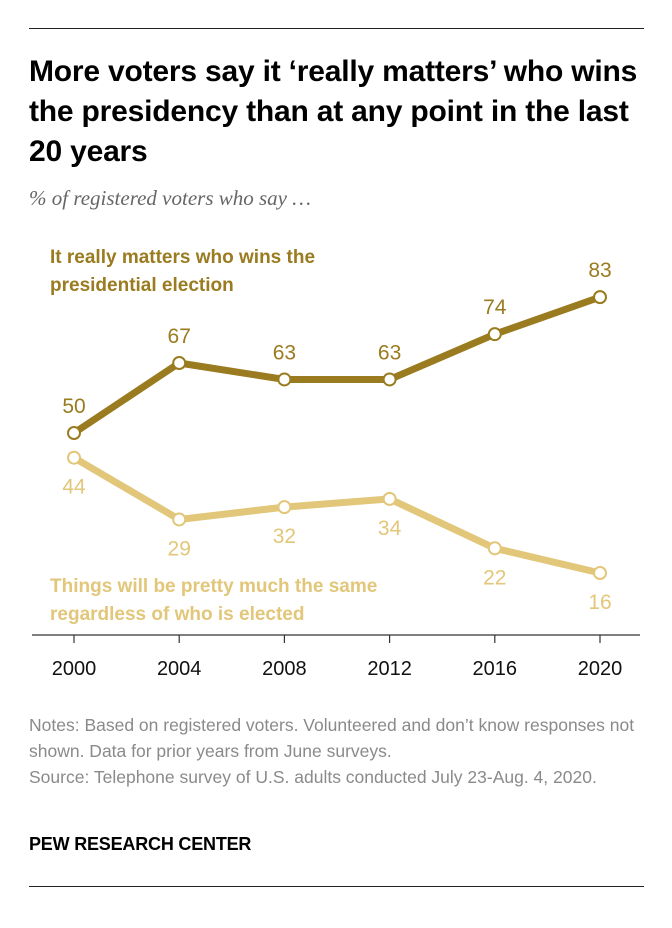 This screenshot has width=672, height=928. What do you see at coordinates (74, 487) in the screenshot?
I see `data-label-2-2000: 44` at bounding box center [74, 487].